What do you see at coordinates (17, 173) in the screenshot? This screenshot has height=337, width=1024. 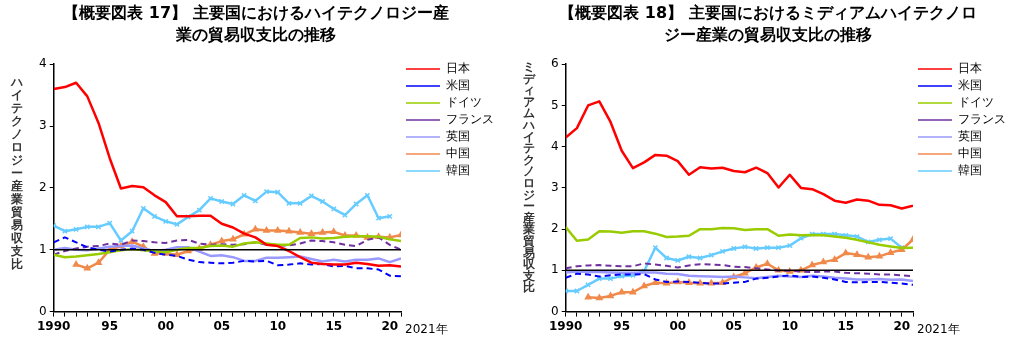 I see `text: ハイテクノロジー産業貿易収支比` at bounding box center [17, 173].